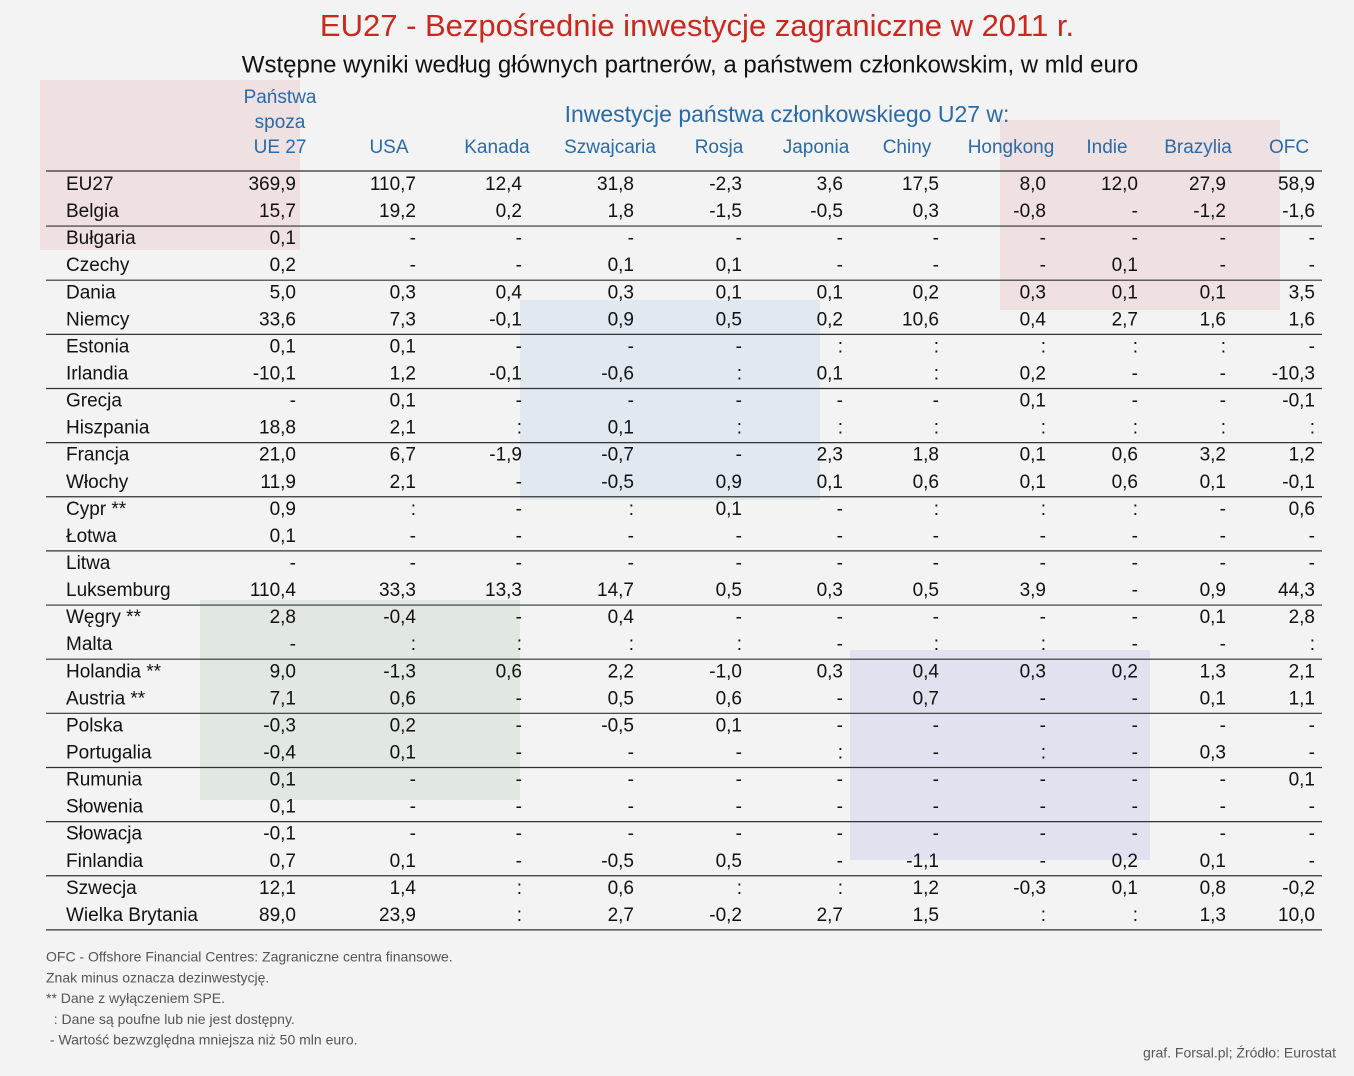 Image resolution: width=1354 pixels, height=1076 pixels. What do you see at coordinates (94, 401) in the screenshot?
I see `row-label: Grecja` at bounding box center [94, 401].